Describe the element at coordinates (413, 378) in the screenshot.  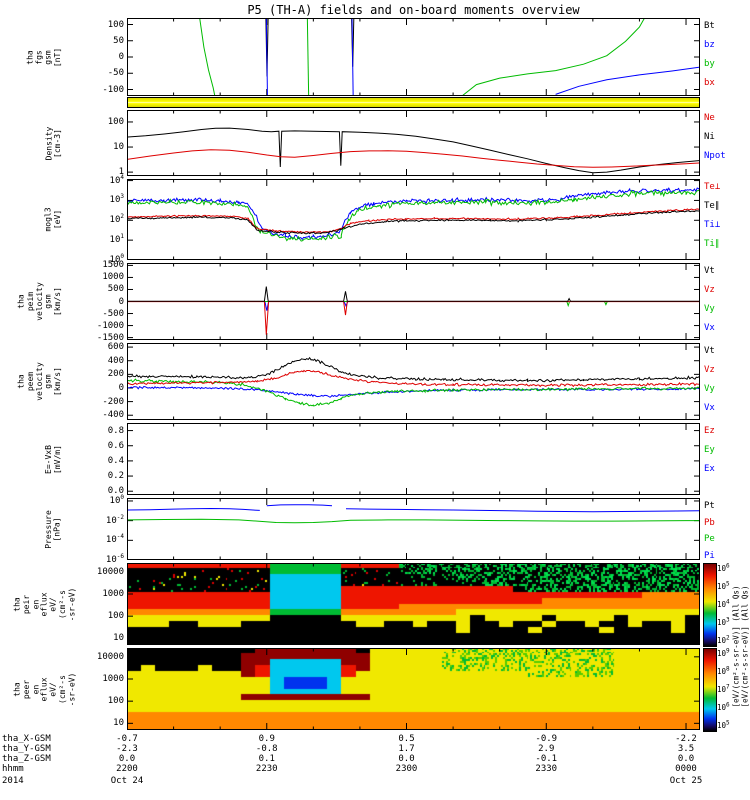
I see `series-Vz_e` at that location.